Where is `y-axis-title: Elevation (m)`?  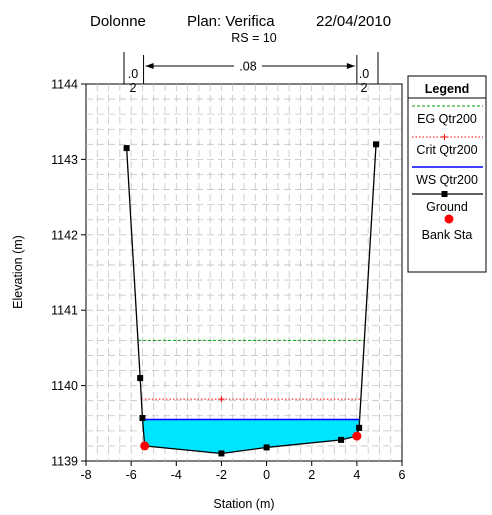 y-axis-title: Elevation (m) is located at coordinates (18, 272).